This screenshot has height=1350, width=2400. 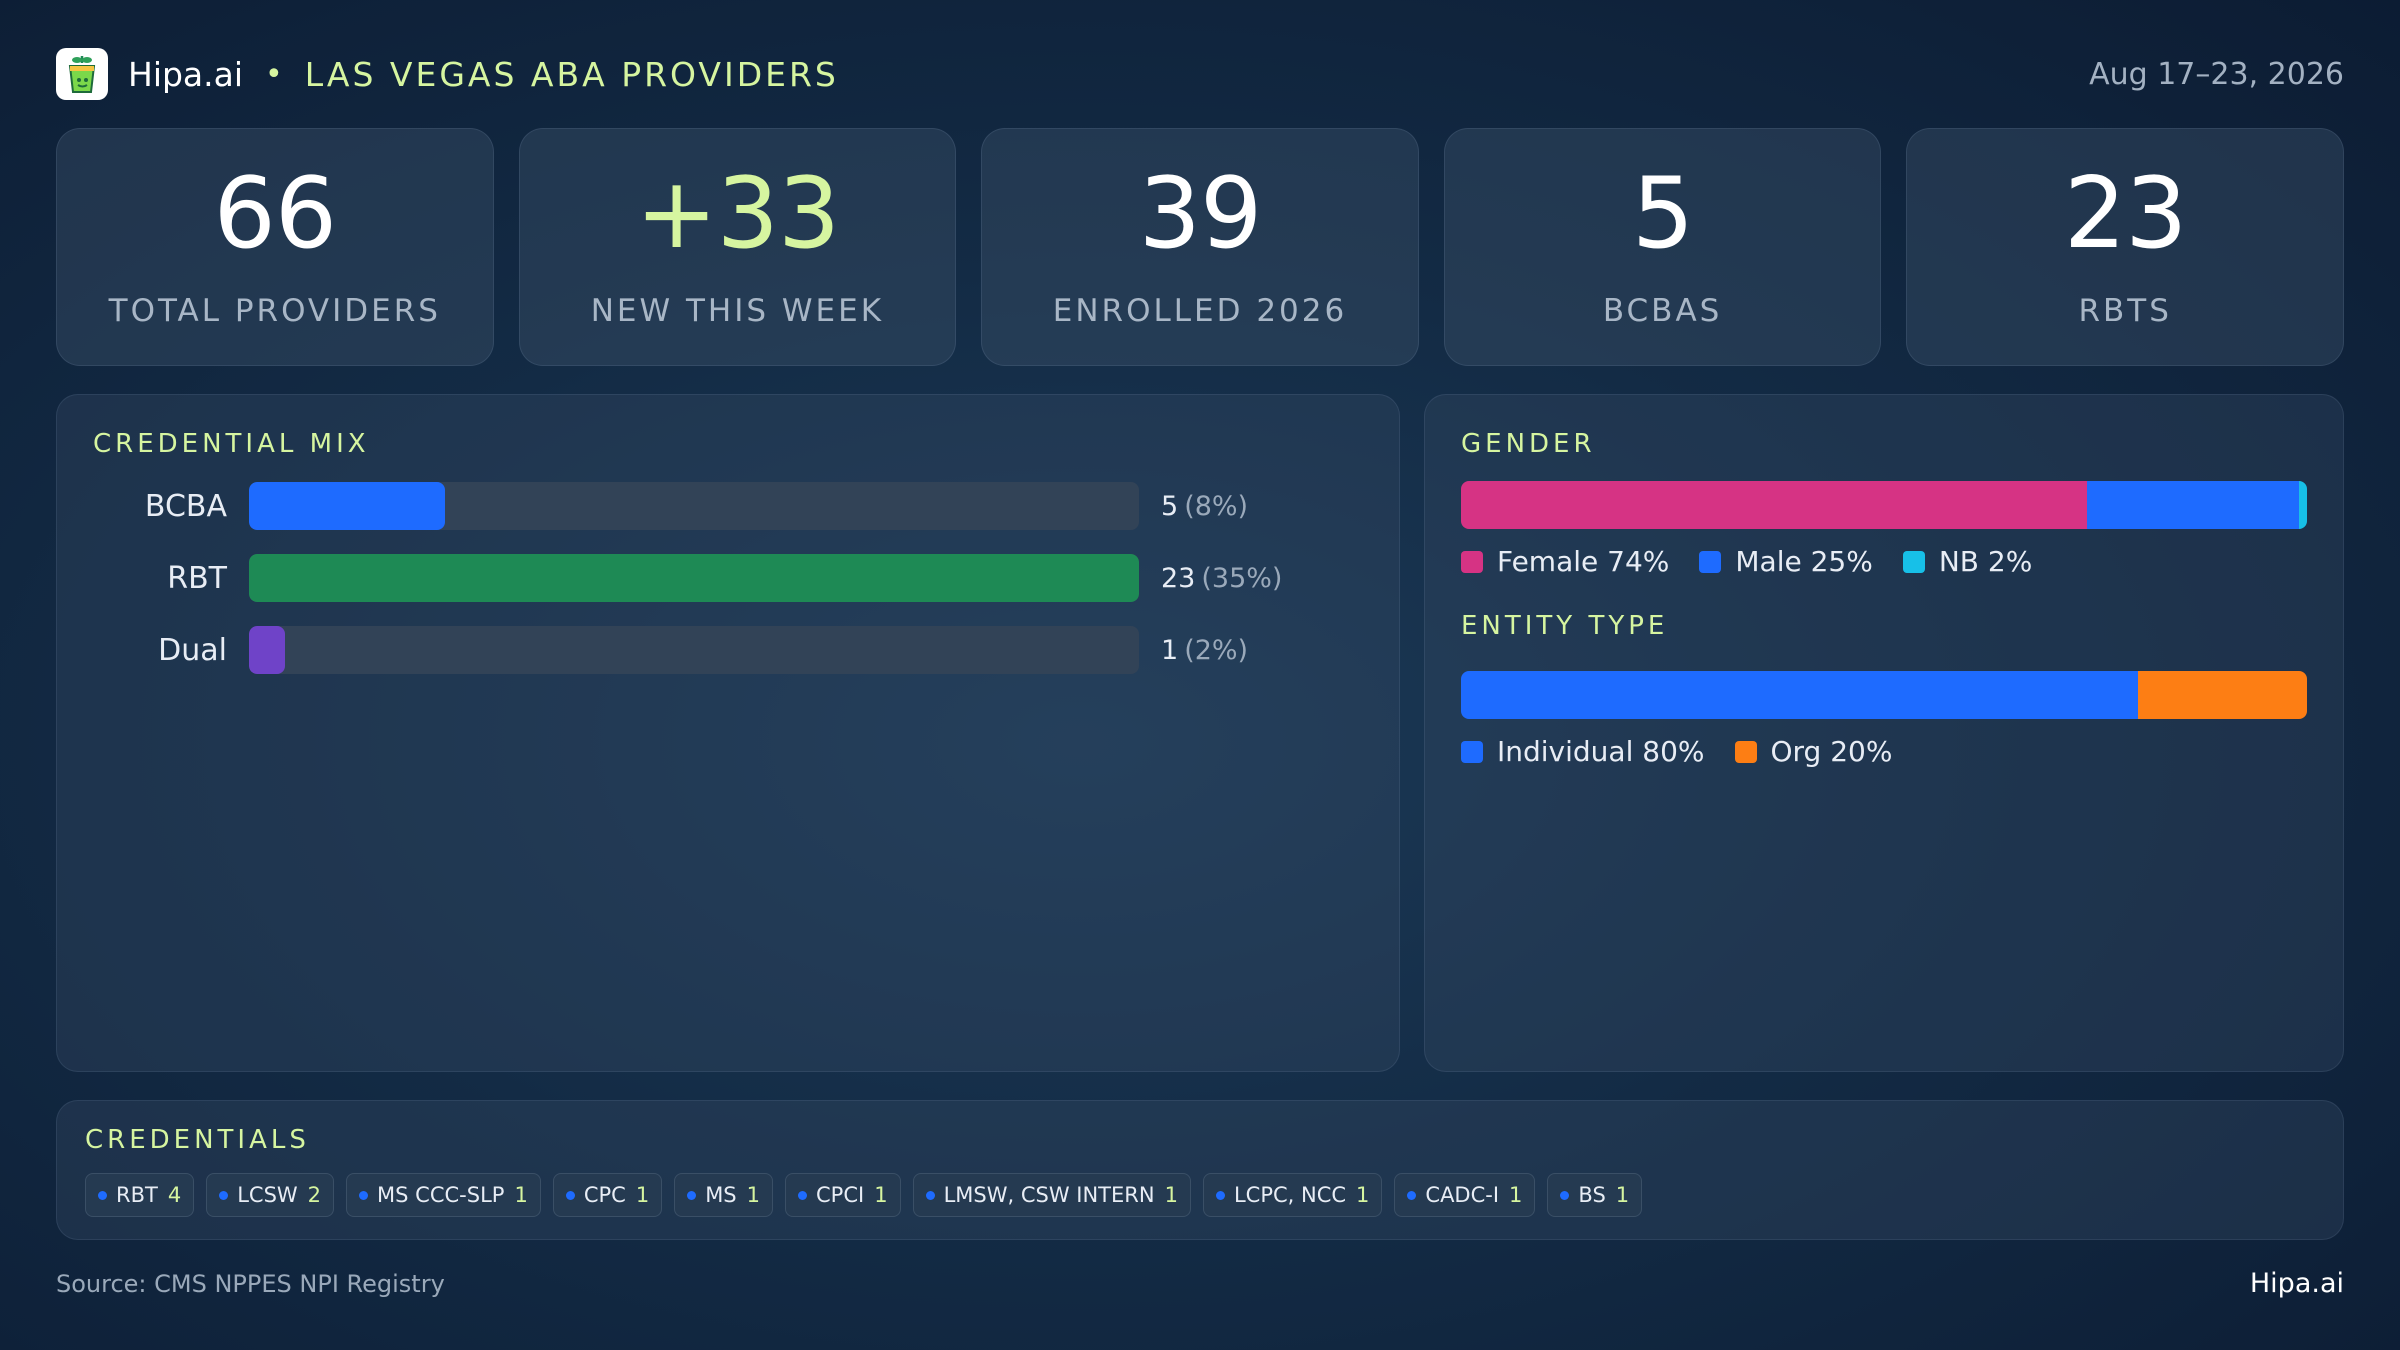 I want to click on chip-count: 2, so click(x=314, y=1195).